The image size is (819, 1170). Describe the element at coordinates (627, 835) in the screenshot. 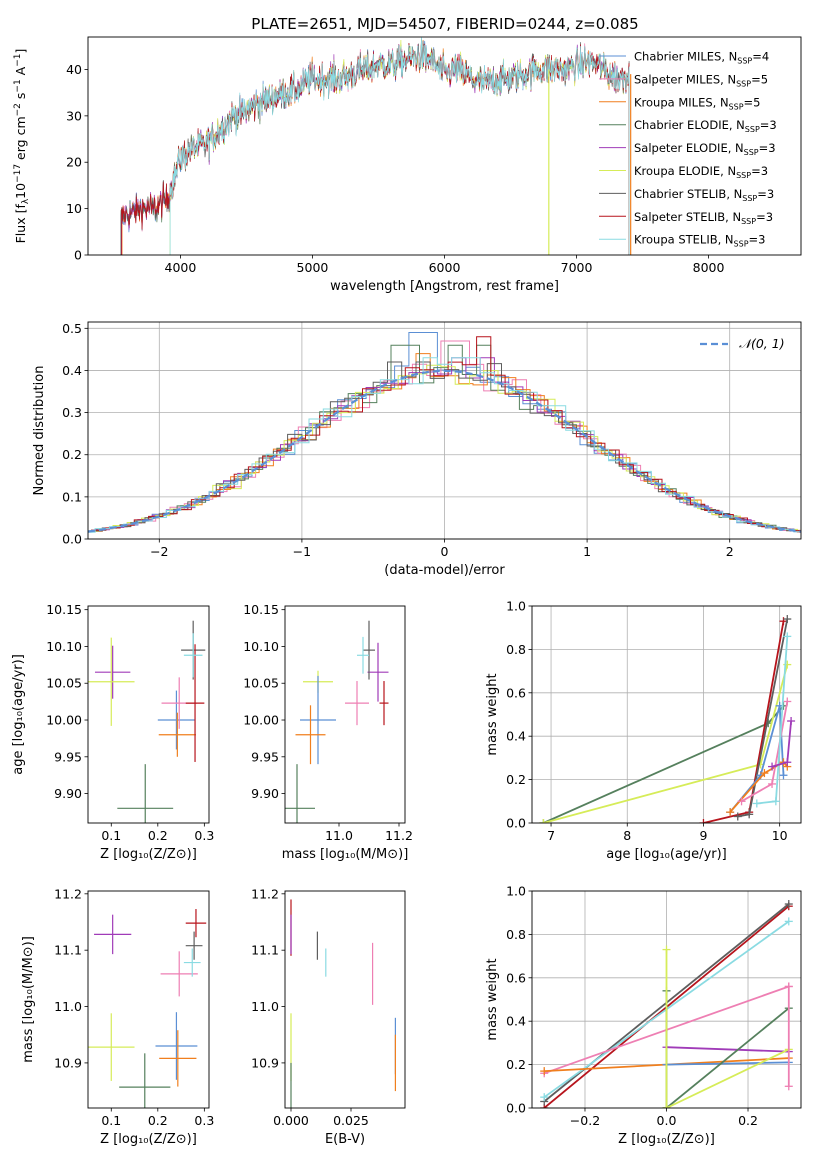

I see `x-tick-label: 8` at that location.